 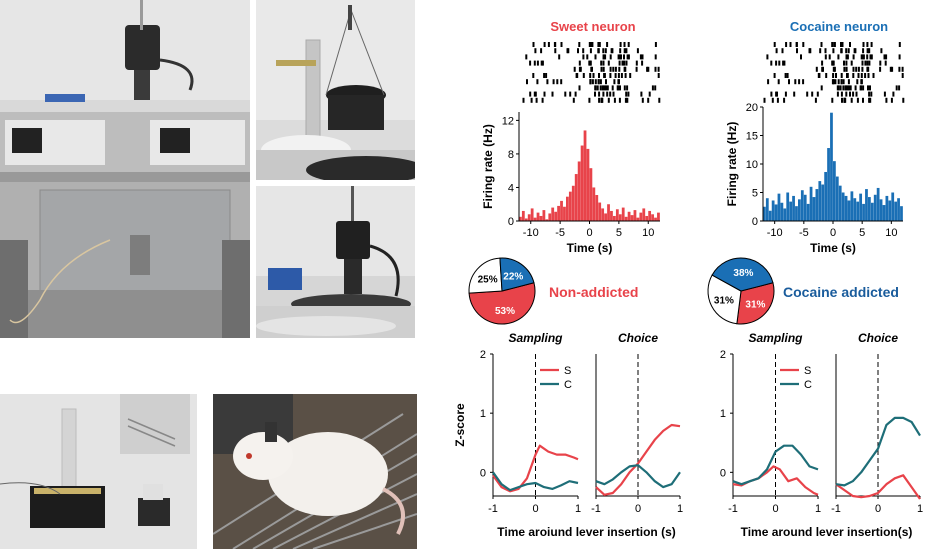 I want to click on psth-y-label: Firing rate (Hz), so click(x=732, y=164).